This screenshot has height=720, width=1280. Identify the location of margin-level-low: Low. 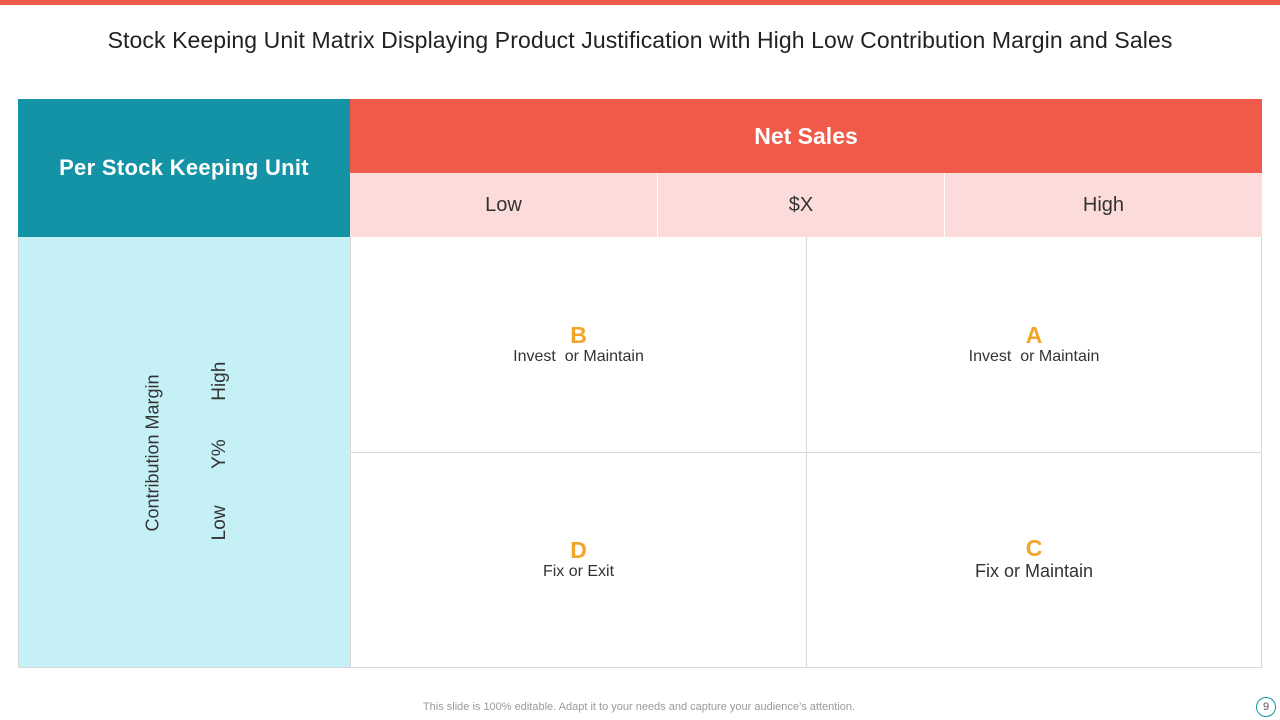
(219, 523).